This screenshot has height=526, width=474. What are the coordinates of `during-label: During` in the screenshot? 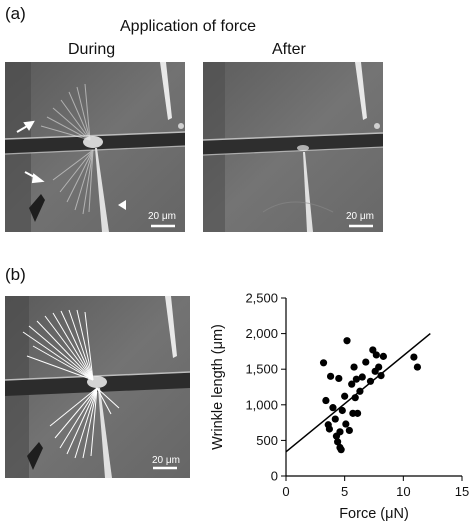 It's located at (92, 49).